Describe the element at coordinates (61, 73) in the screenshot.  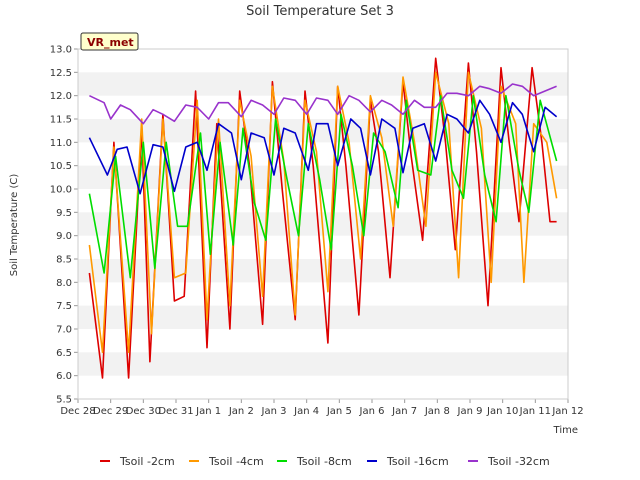
I see `y-tick-label: 12.5` at that location.